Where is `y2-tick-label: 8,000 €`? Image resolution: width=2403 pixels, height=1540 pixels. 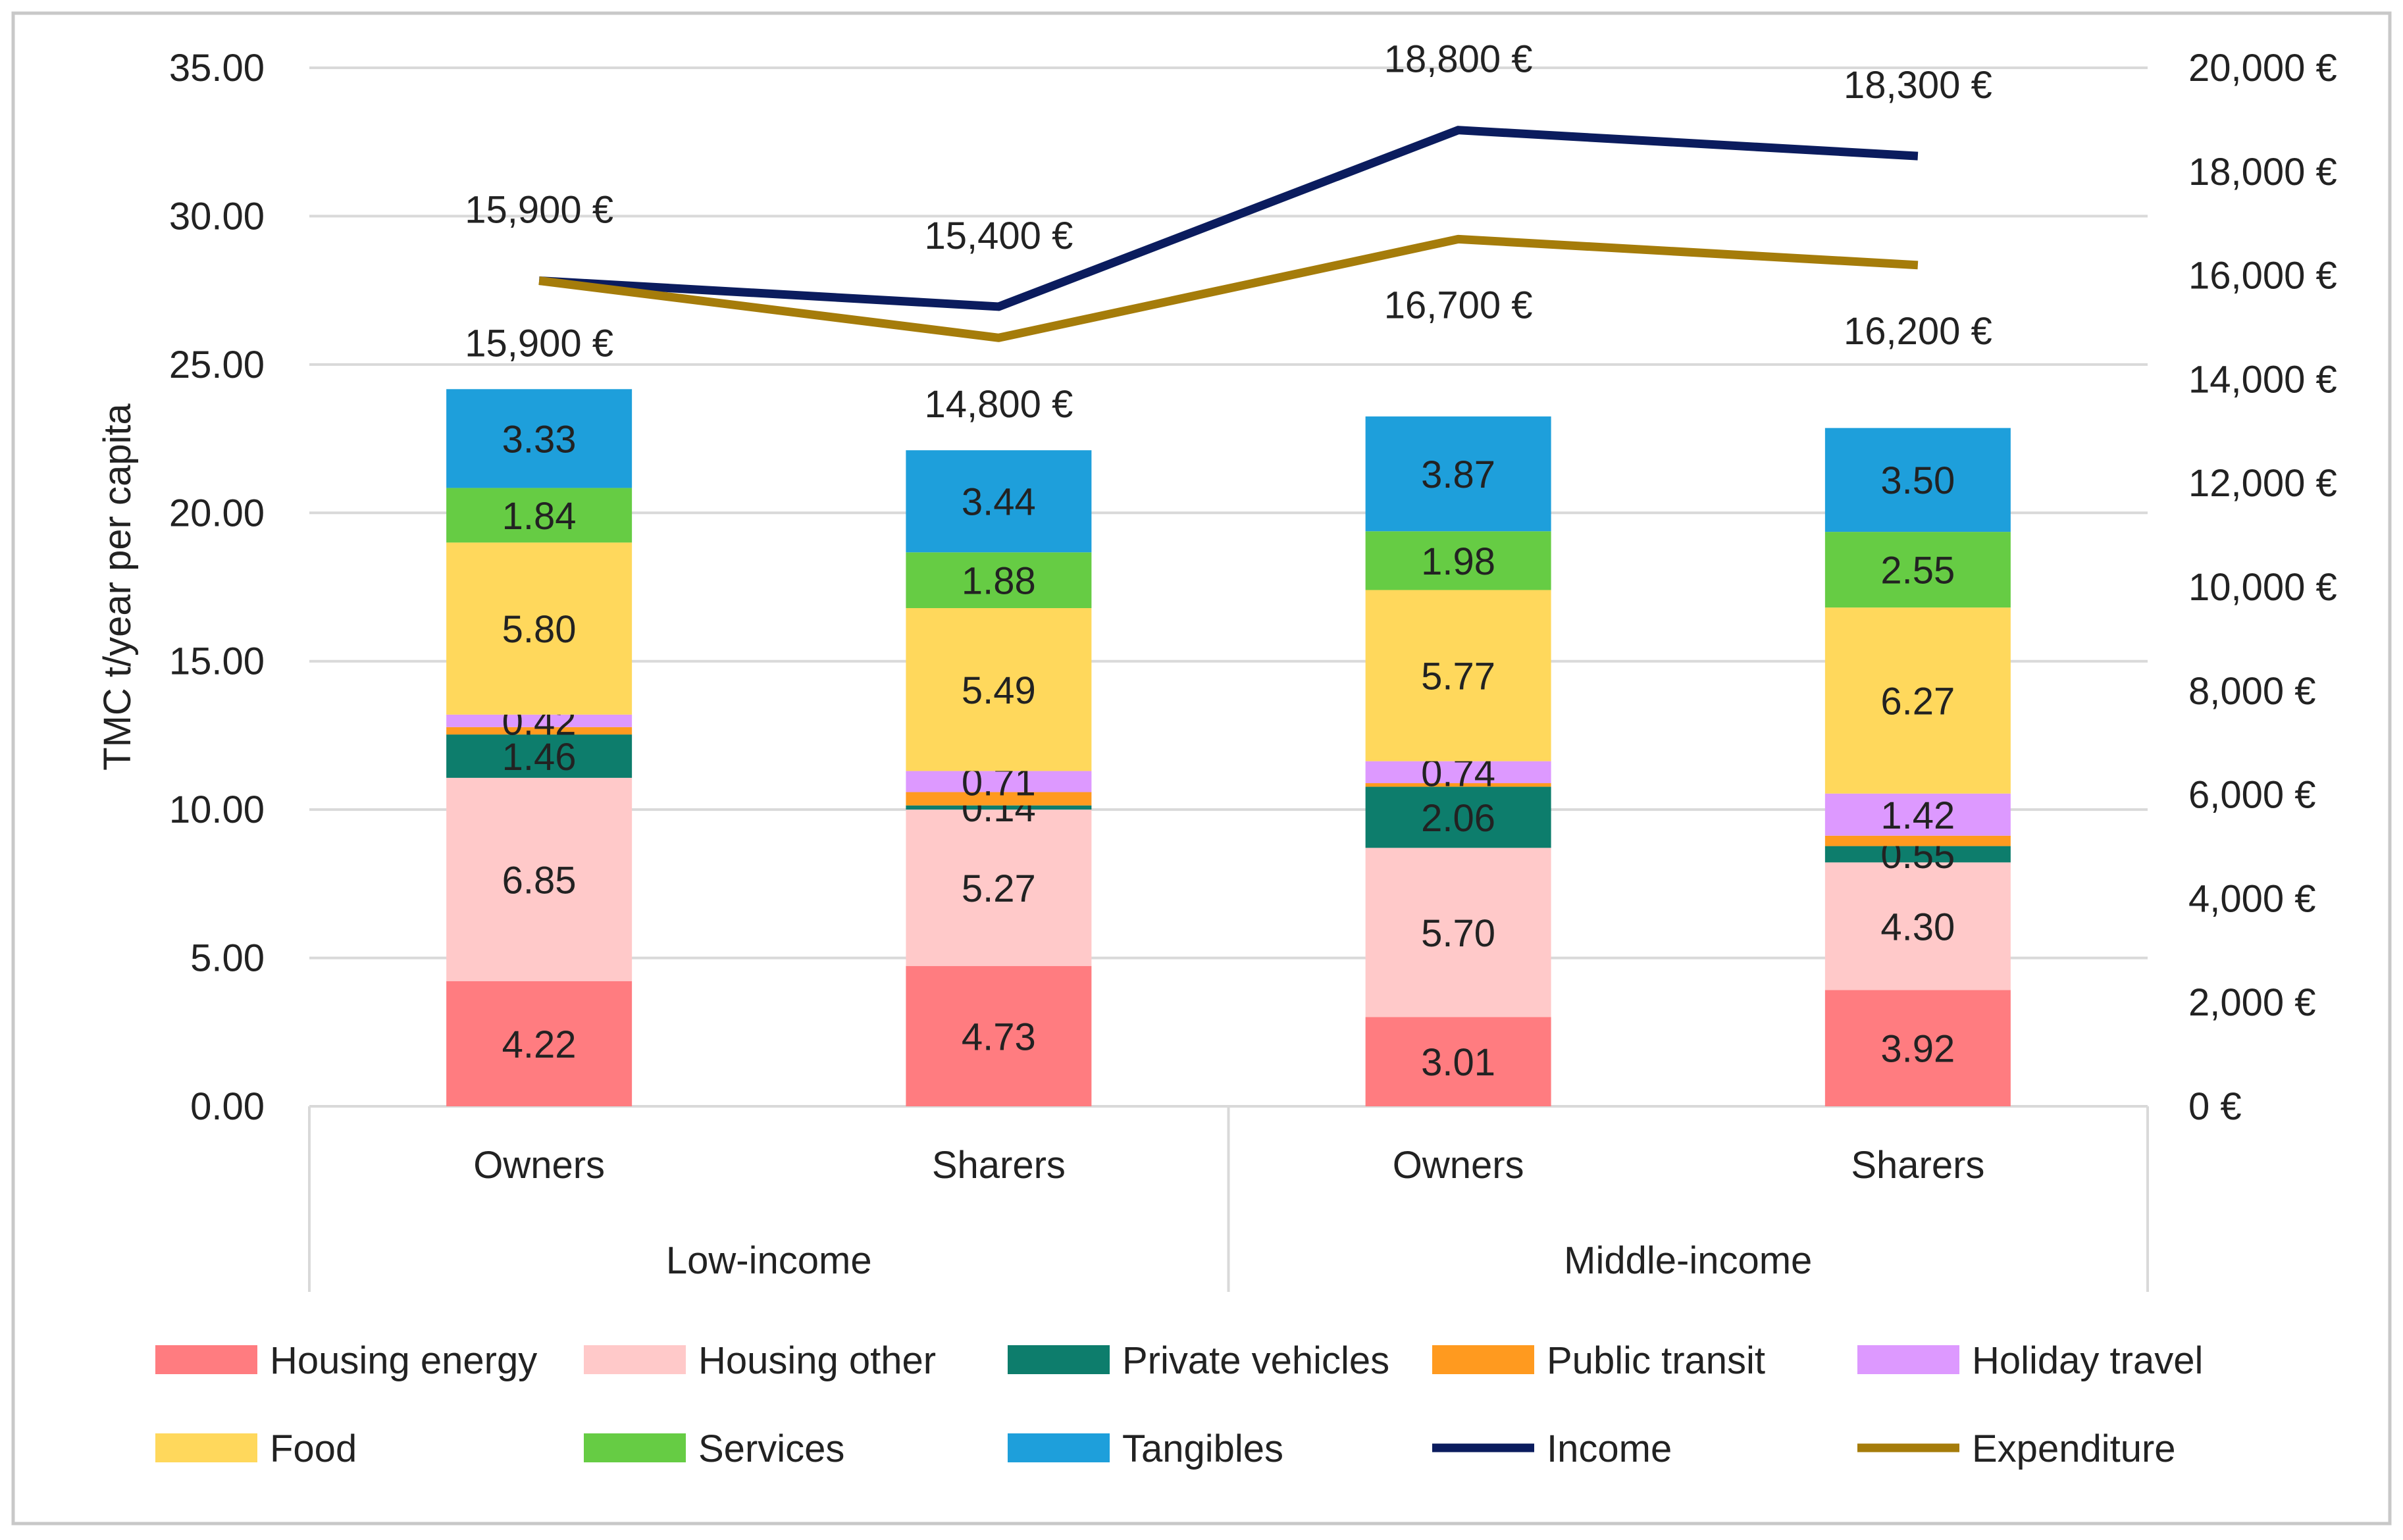
y2-tick-label: 8,000 € is located at coordinates (2252, 691).